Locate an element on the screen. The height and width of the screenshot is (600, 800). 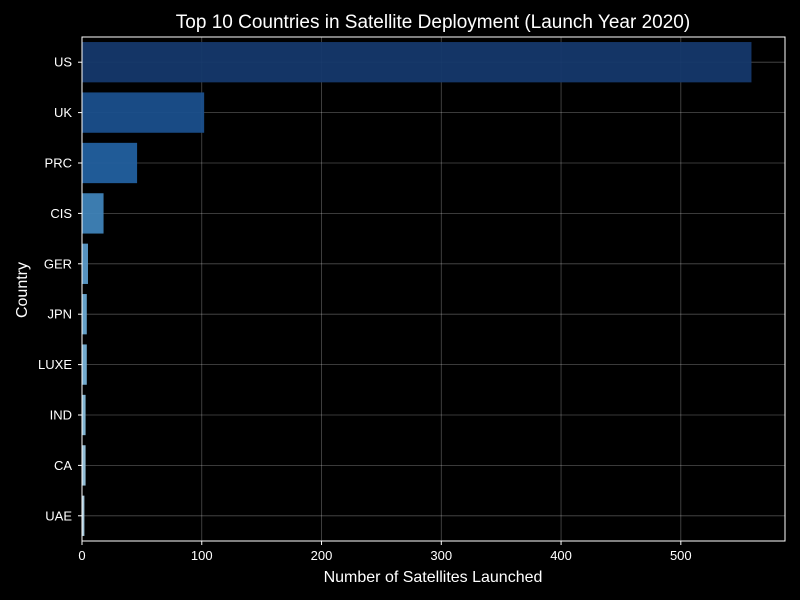
x-tick-label: 300 is located at coordinates (441, 555).